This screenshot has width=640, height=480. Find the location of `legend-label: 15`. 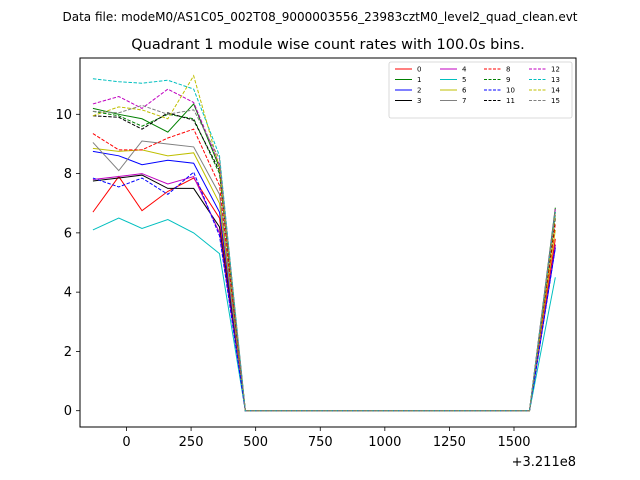

legend-label: 15 is located at coordinates (555, 101).